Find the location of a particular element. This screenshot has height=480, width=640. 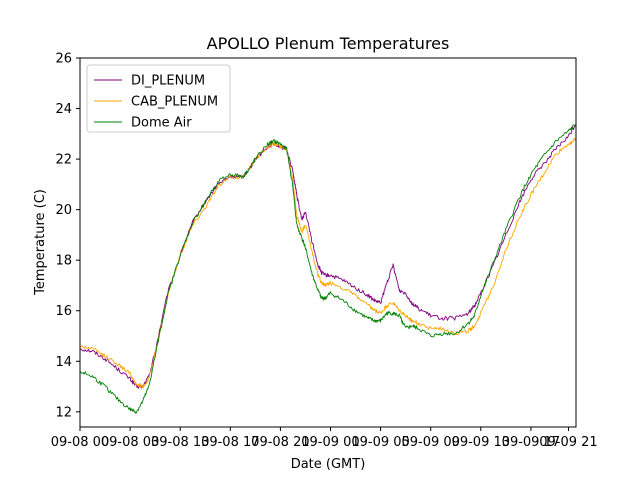

y-axis-label: Temperature (C) is located at coordinates (40, 242).